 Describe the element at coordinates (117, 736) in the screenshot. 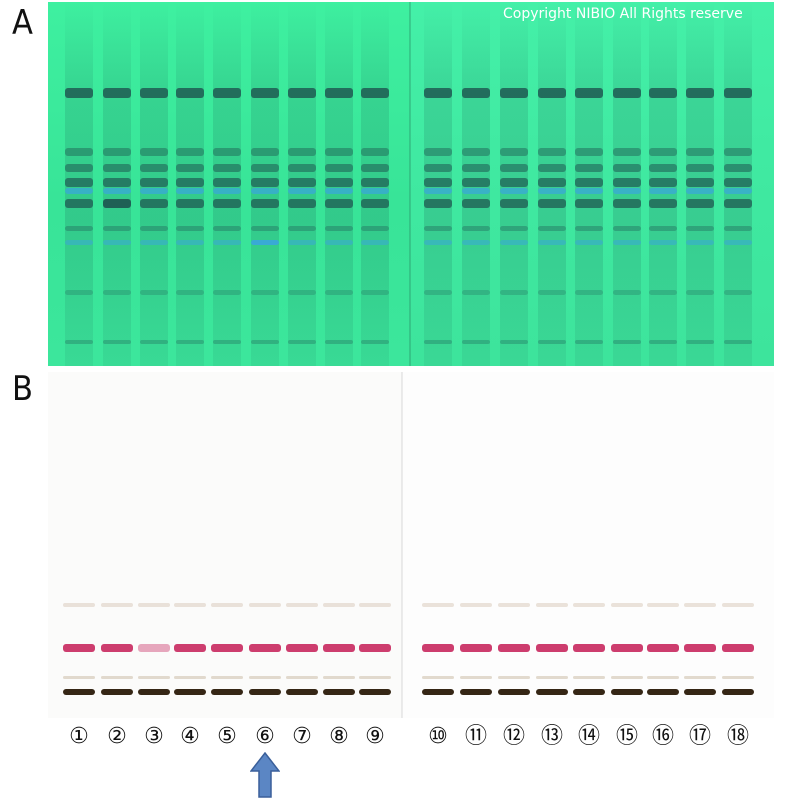

I see `lane-number-label: ②` at that location.